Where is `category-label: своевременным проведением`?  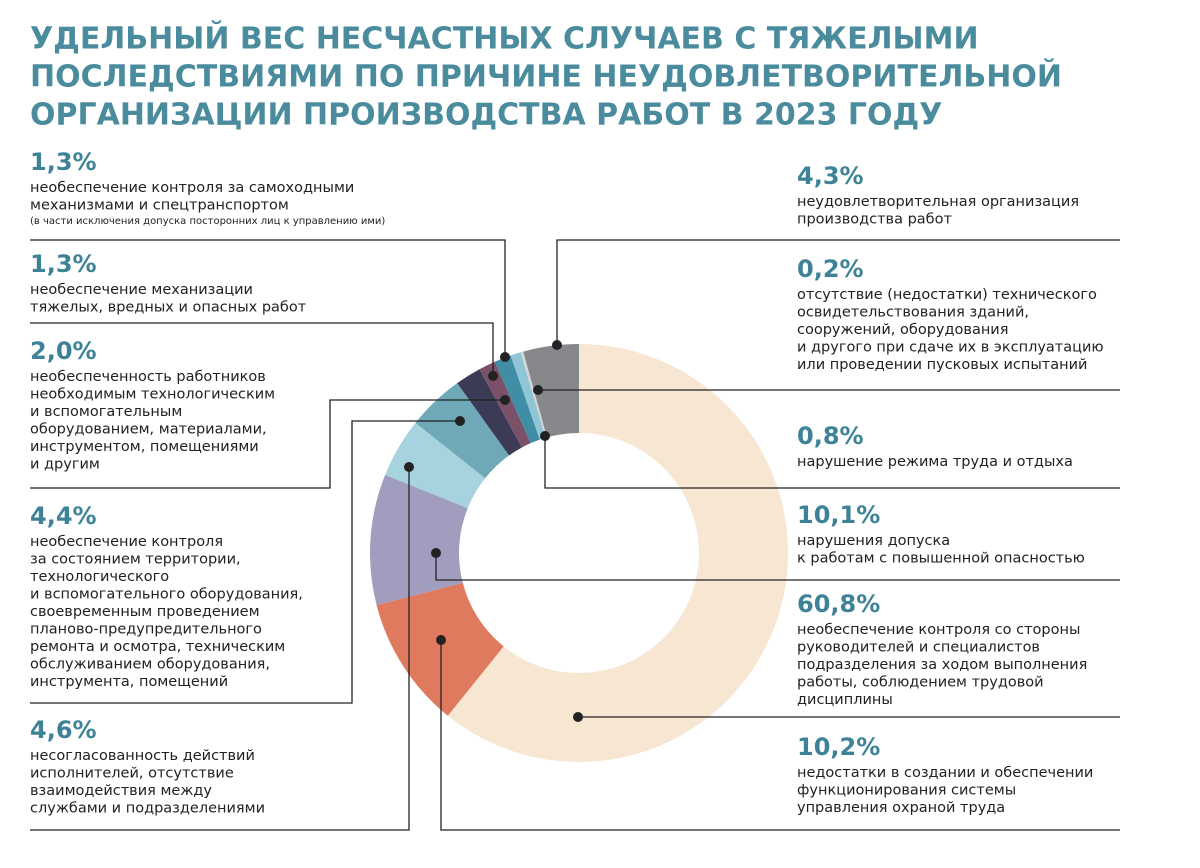
category-label: своевременным проведением is located at coordinates (145, 612).